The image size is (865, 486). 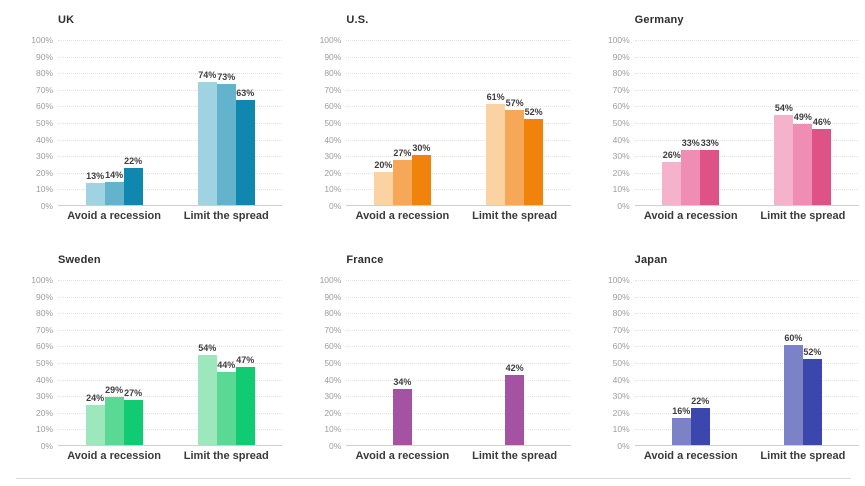 What do you see at coordinates (95, 188) in the screenshot?
I see `bar: 13%` at bounding box center [95, 188].